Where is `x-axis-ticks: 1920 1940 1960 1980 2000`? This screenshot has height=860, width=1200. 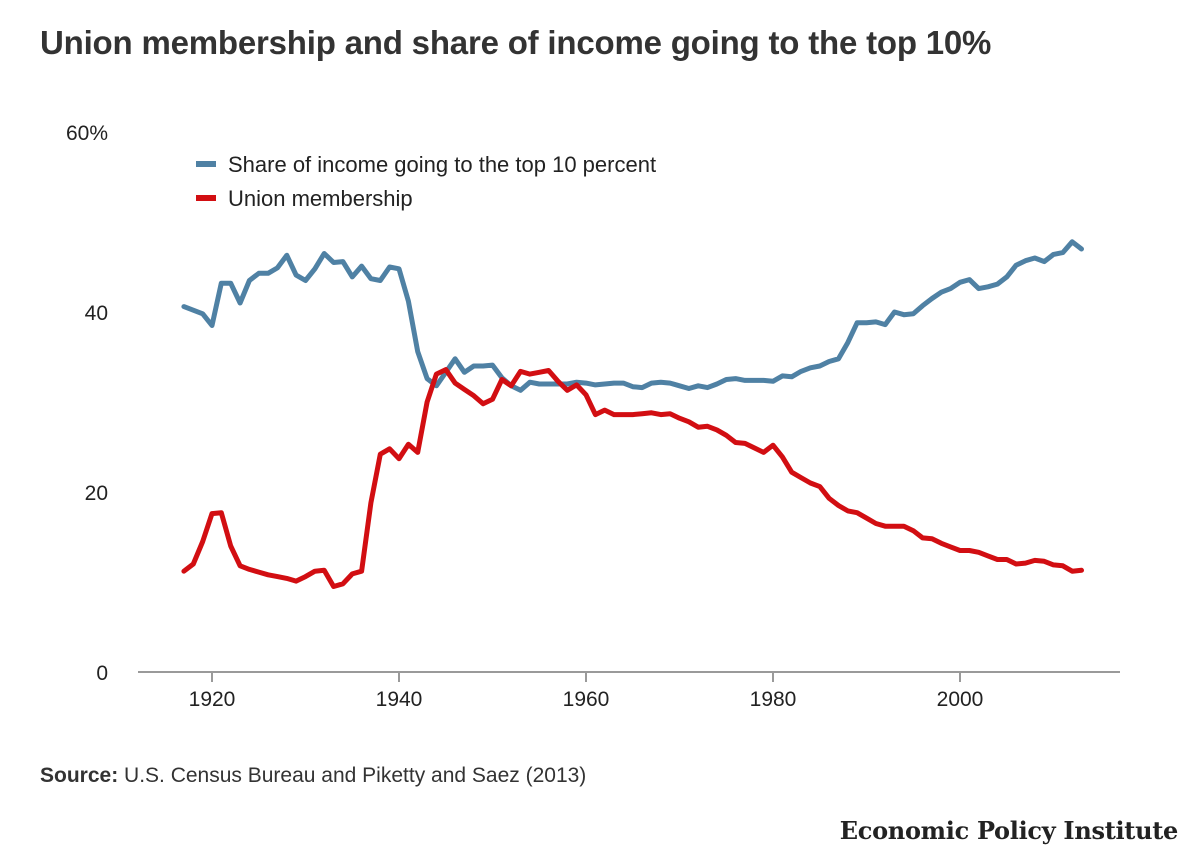
x-axis-ticks: 1920 1940 1960 1980 2000 is located at coordinates (586, 691).